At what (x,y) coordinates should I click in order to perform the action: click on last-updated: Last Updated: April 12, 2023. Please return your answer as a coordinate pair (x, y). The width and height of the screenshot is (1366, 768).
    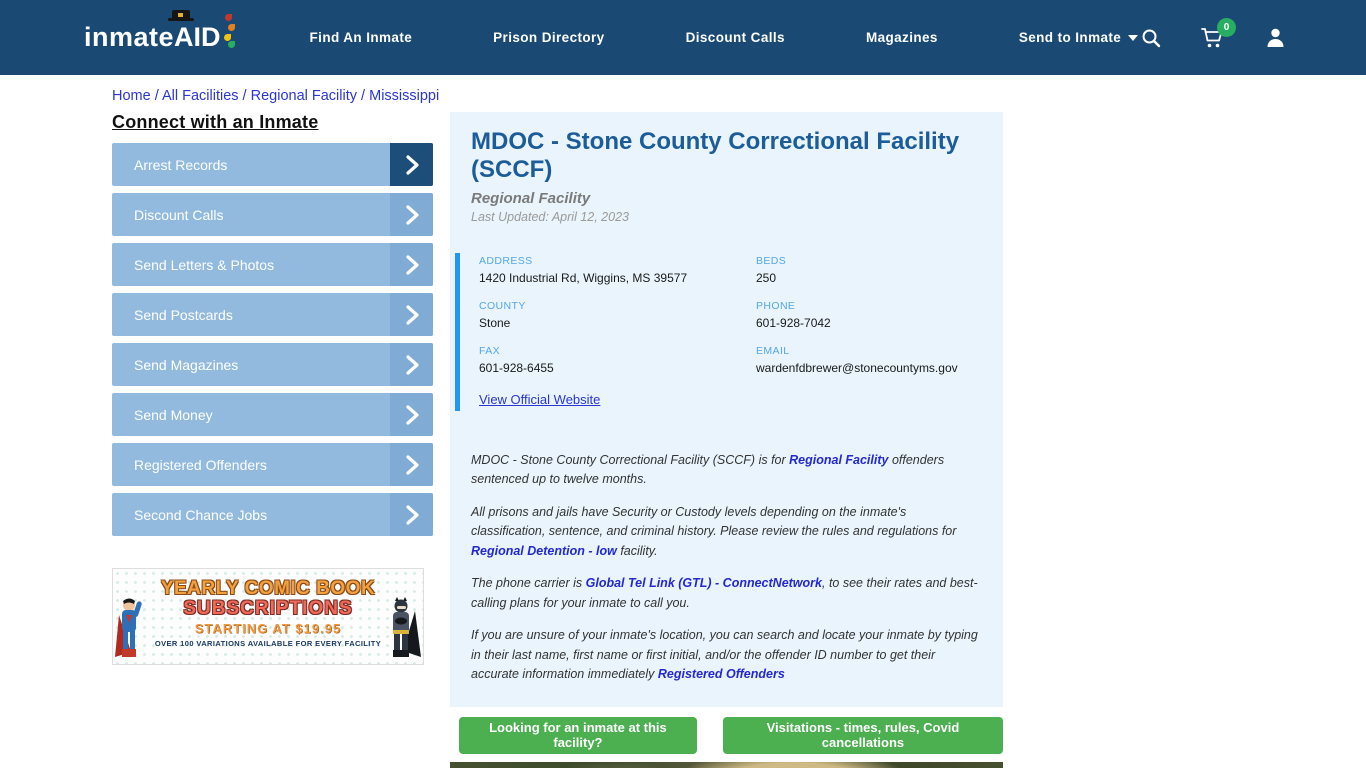
    Looking at the image, I should click on (550, 216).